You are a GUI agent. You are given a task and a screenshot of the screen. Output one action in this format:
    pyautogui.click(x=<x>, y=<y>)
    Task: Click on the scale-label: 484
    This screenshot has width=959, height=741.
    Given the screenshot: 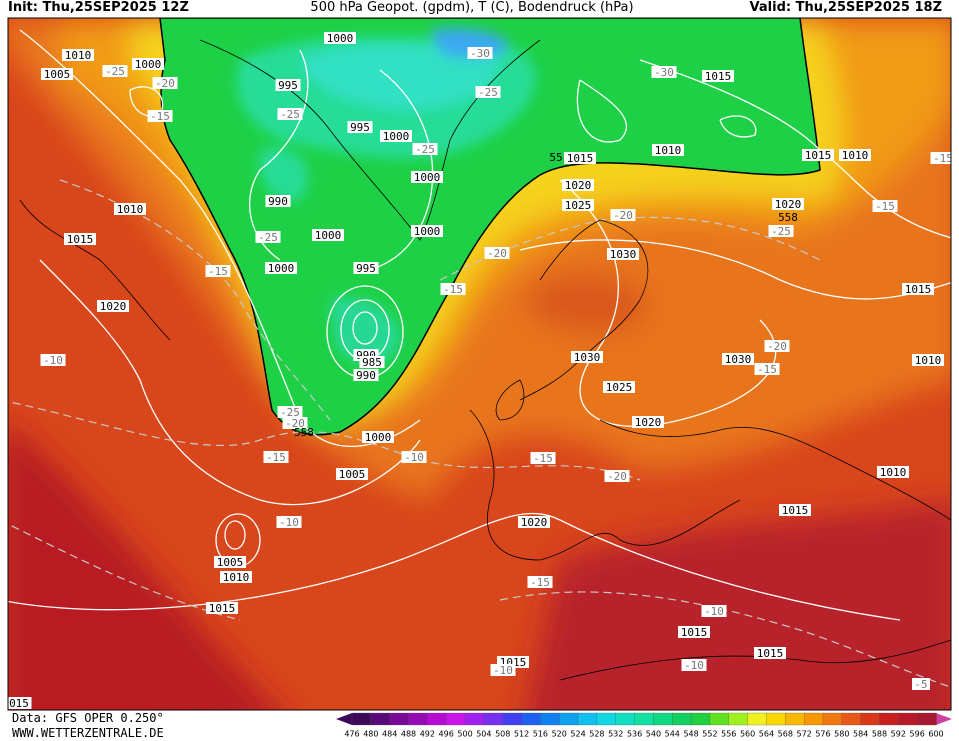 What is the action you would take?
    pyautogui.click(x=389, y=734)
    